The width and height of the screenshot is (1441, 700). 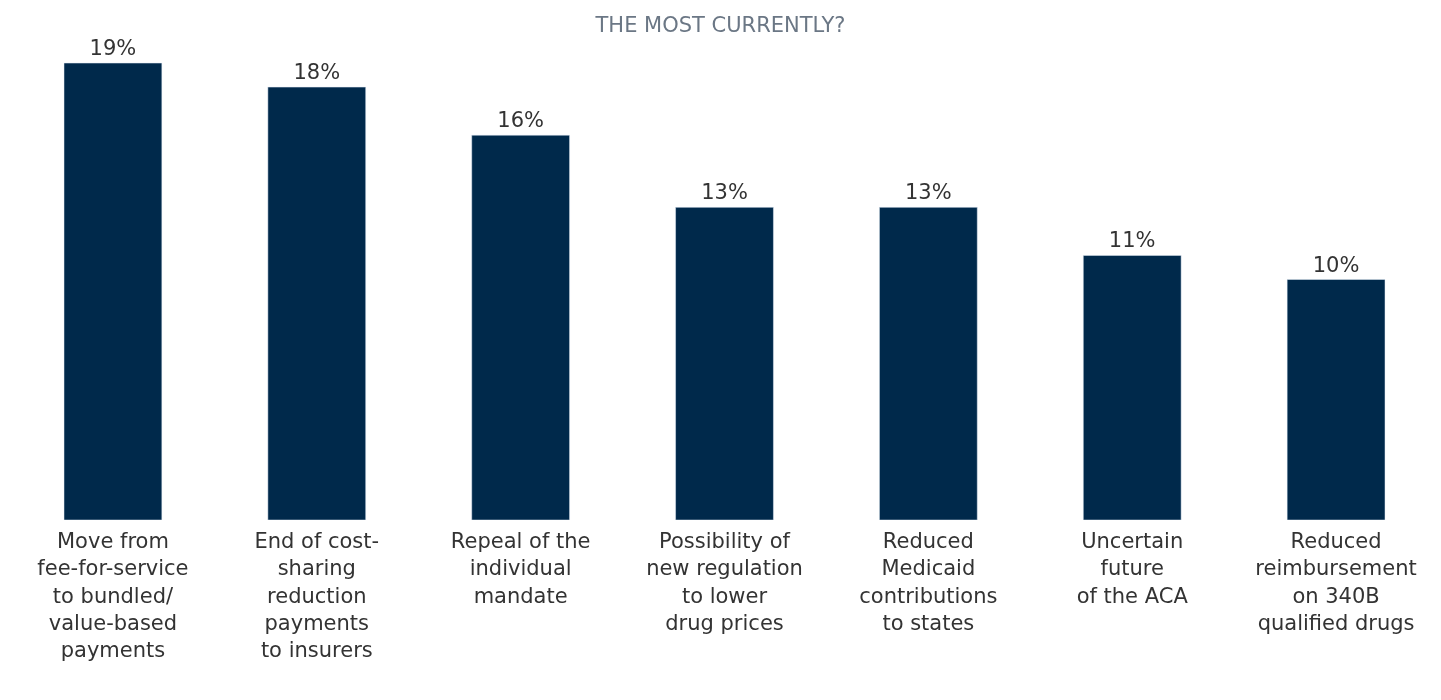 What do you see at coordinates (317, 72) in the screenshot?
I see `data-label: 18%` at bounding box center [317, 72].